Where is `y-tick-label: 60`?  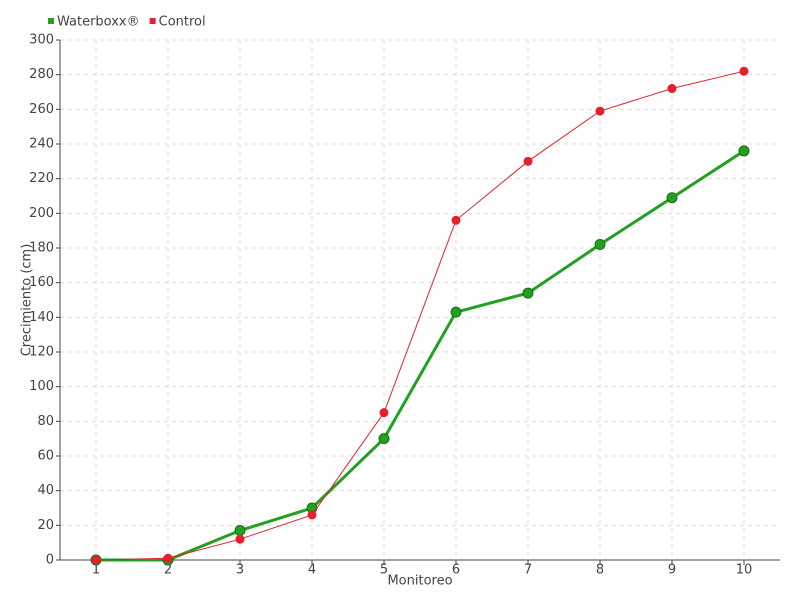
y-tick-label: 60 is located at coordinates (45, 456).